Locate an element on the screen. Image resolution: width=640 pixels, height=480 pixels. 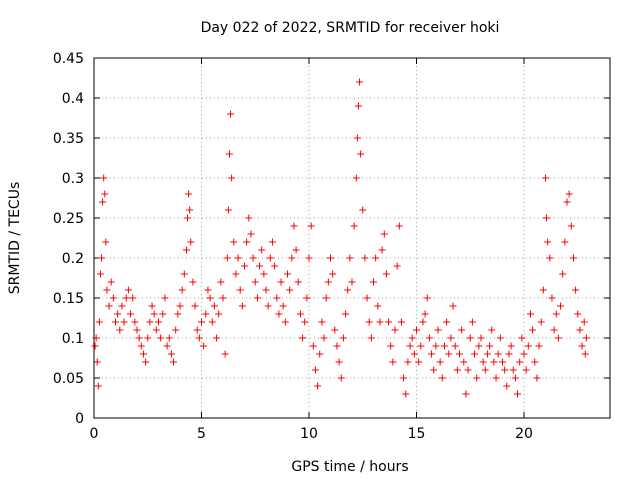
y-tick-label: 0.3 is located at coordinates (73, 179).